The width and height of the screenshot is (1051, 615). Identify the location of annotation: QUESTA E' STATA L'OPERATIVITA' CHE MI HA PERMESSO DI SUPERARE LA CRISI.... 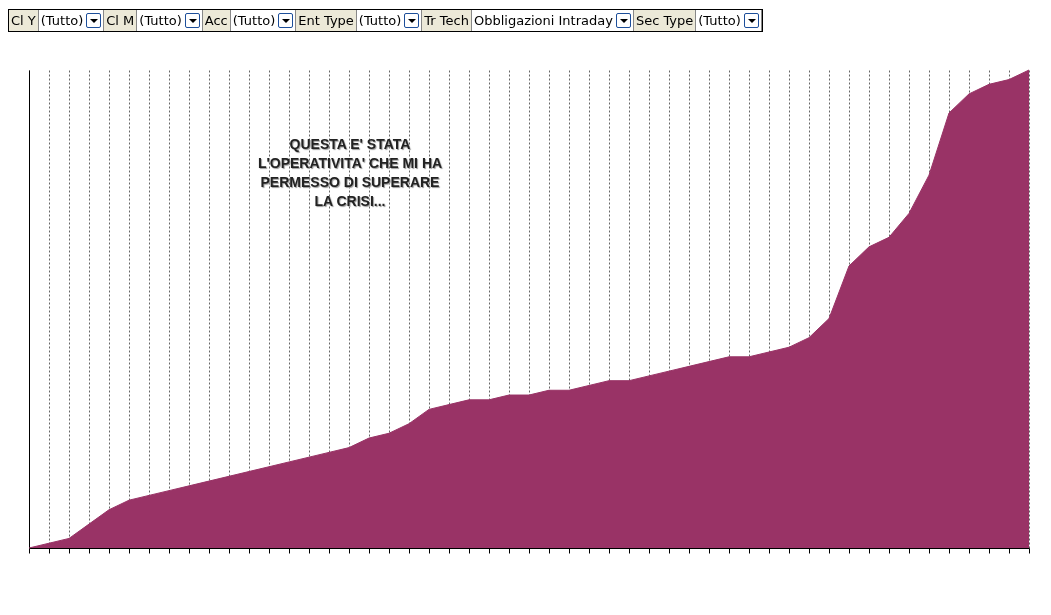
(350, 173).